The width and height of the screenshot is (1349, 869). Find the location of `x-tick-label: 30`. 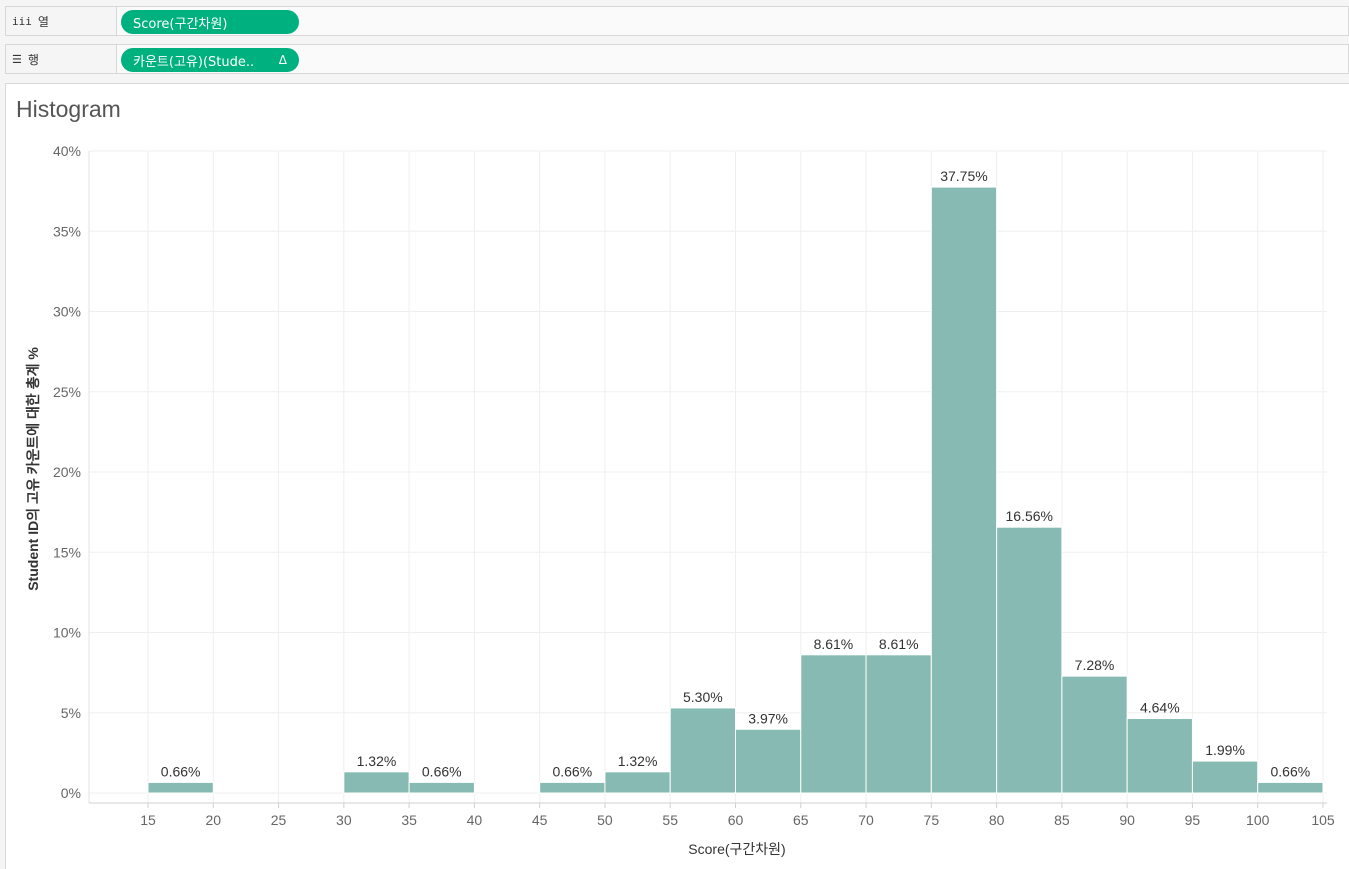

x-tick-label: 30 is located at coordinates (344, 820).